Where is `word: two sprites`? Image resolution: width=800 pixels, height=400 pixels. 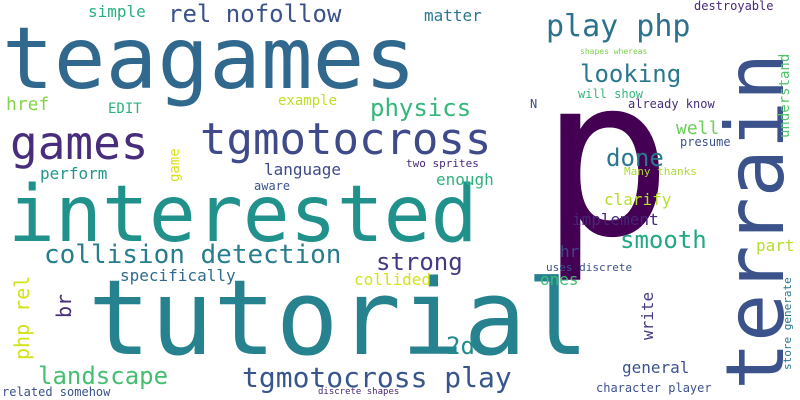
word: two sprites is located at coordinates (442, 163).